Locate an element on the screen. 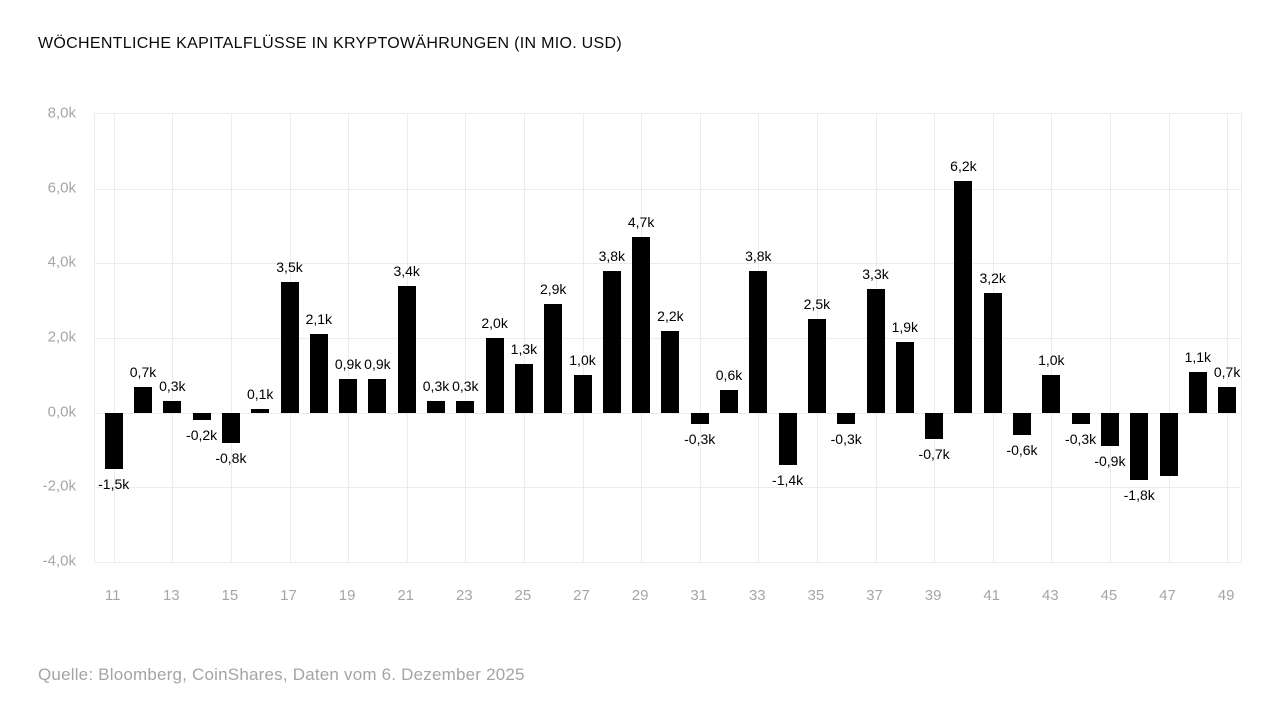 The image size is (1280, 720). x-axis-tick-label: 49 is located at coordinates (1226, 595).